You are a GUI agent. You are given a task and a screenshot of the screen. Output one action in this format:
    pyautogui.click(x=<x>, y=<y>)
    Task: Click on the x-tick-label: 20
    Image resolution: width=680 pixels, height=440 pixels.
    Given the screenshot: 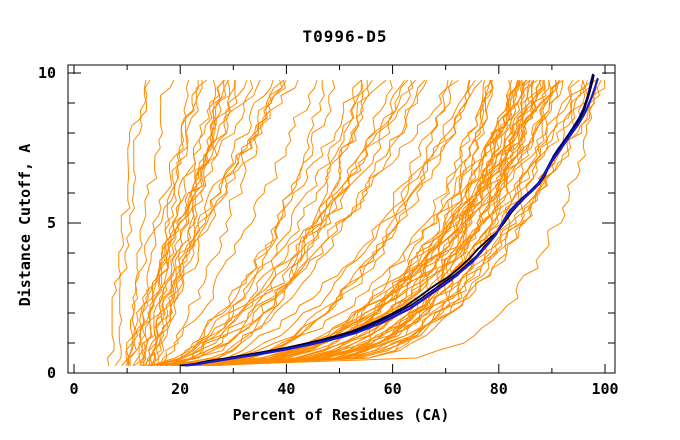 What is the action you would take?
    pyautogui.click(x=180, y=389)
    